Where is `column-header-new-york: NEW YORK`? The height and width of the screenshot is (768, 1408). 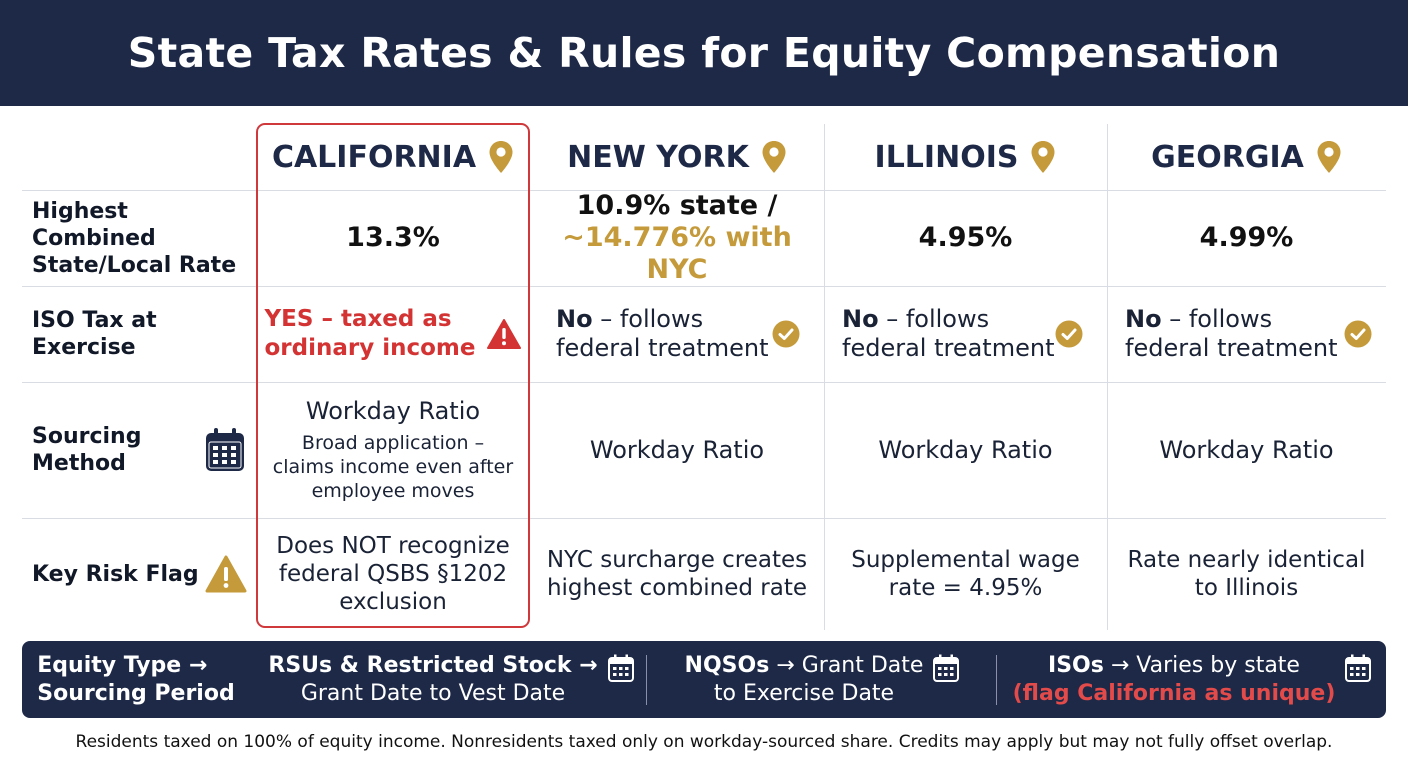
column-header-new-york: NEW YORK is located at coordinates (677, 157).